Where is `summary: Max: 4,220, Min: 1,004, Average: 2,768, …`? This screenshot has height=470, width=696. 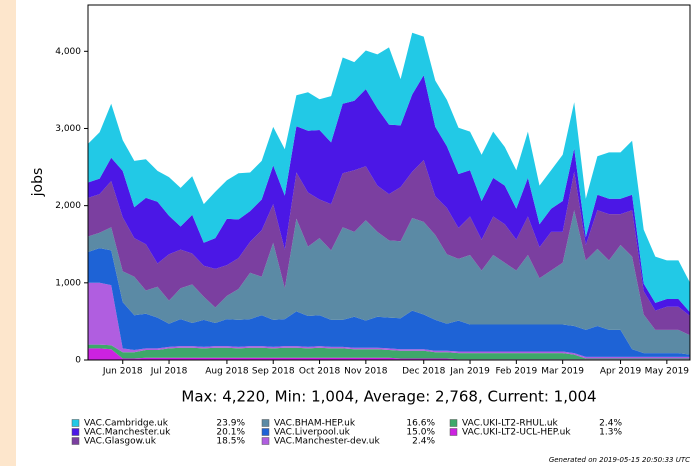 summary: Max: 4,220, Min: 1,004, Average: 2,768, … is located at coordinates (388, 397).